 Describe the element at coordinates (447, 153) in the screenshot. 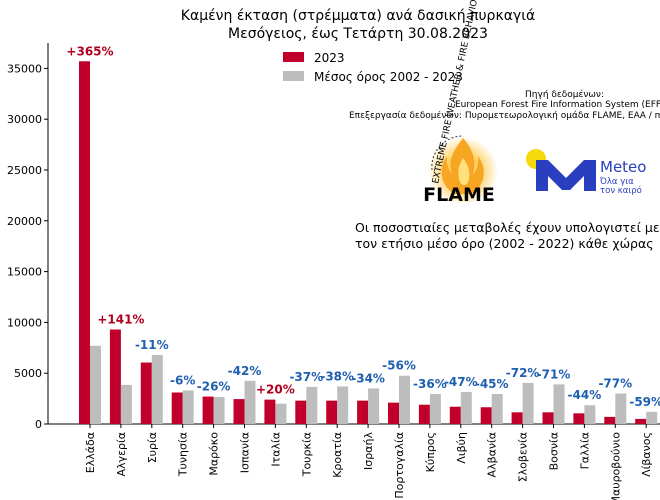

I see `flame-ring-icon` at that location.